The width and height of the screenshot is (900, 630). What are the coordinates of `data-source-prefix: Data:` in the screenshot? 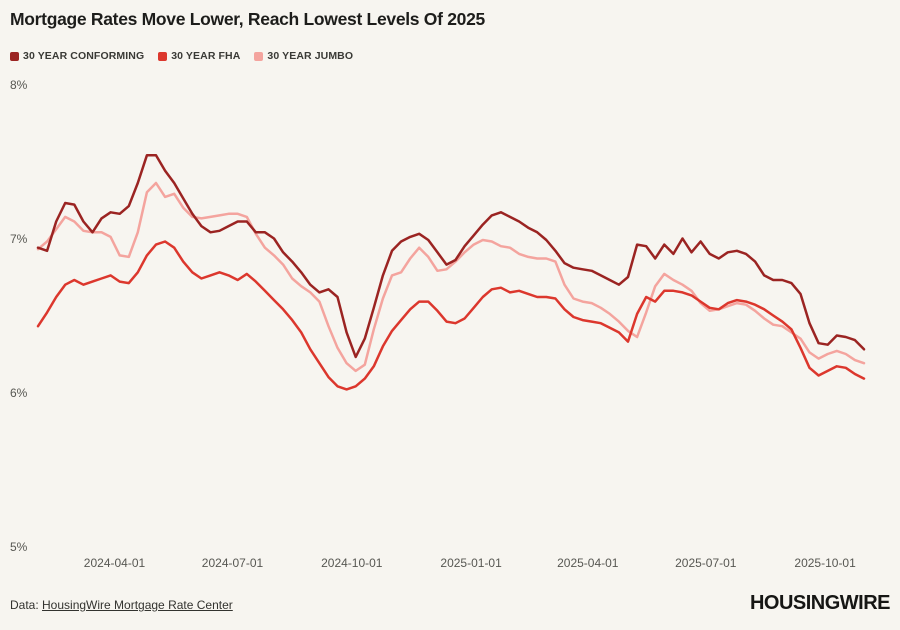 It's located at (26, 605).